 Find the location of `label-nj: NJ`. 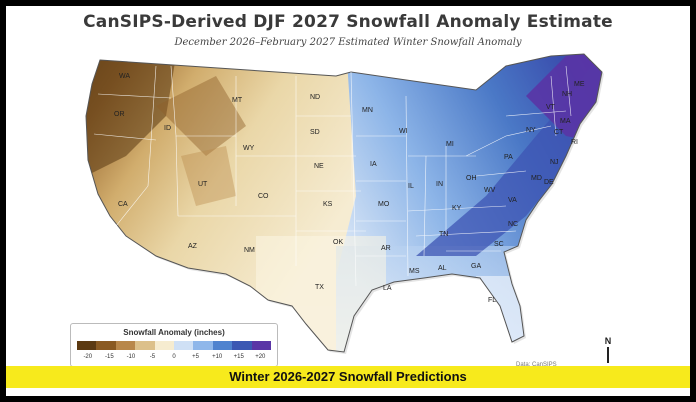

label-nj: NJ is located at coordinates (554, 162).